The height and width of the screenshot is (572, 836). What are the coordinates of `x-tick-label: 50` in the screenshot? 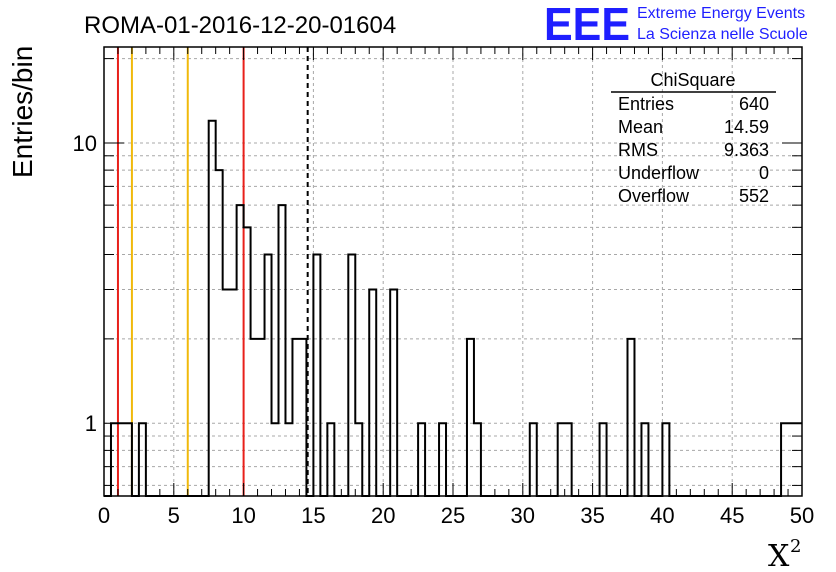 It's located at (802, 515).